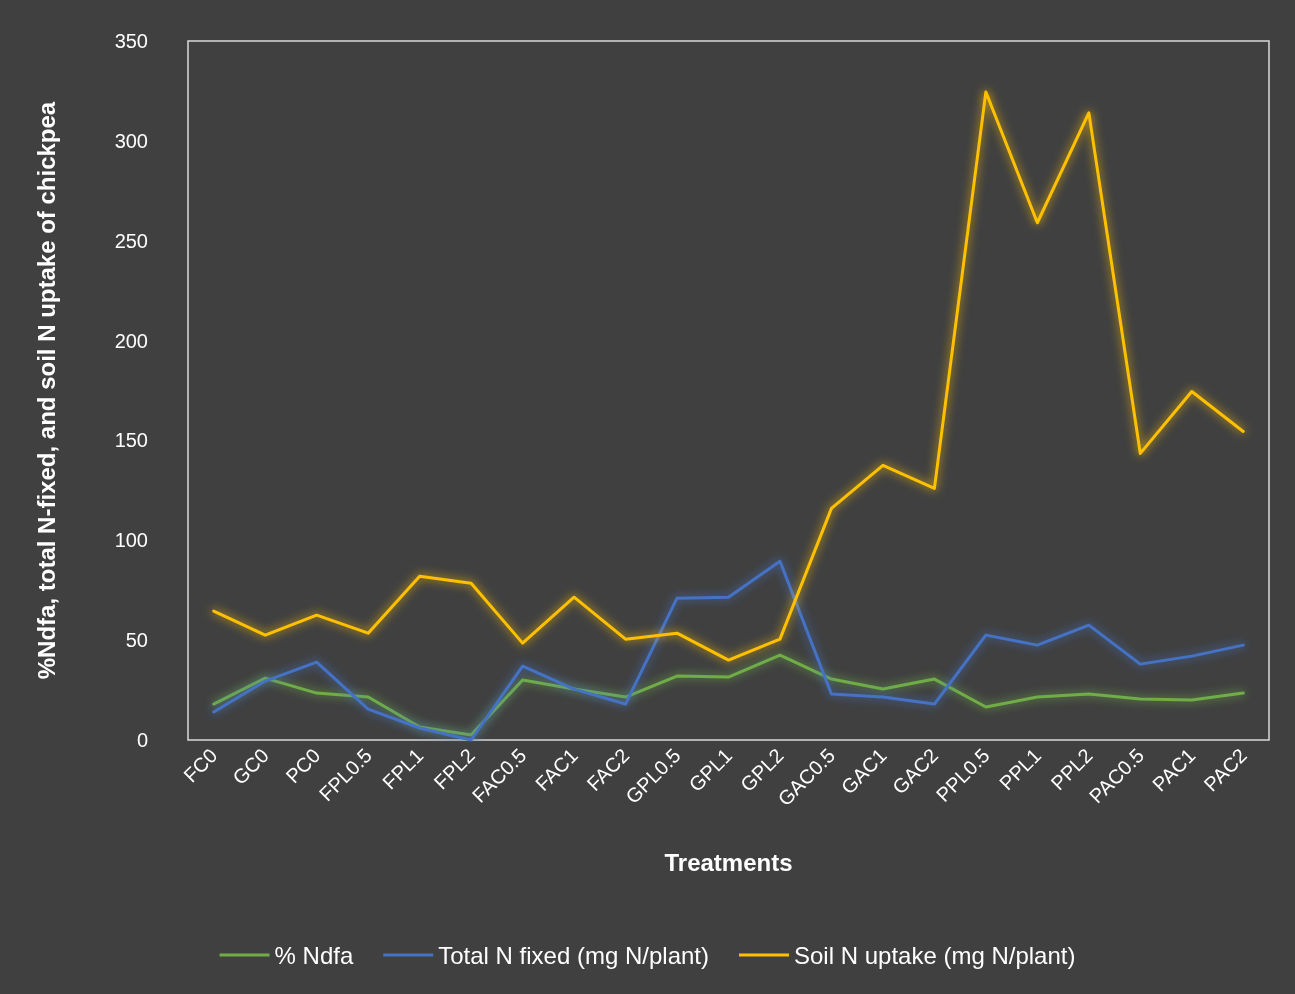  I want to click on y-tick-label: 50, so click(136, 640).